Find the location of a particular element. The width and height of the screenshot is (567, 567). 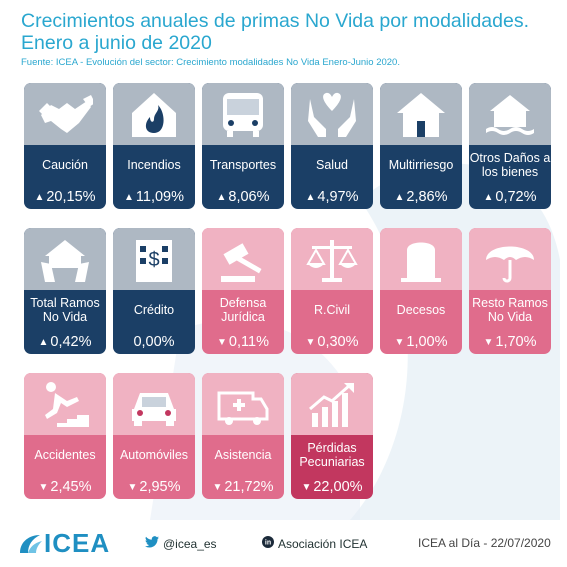

tile-value-text: 0,42% is located at coordinates (71, 342).